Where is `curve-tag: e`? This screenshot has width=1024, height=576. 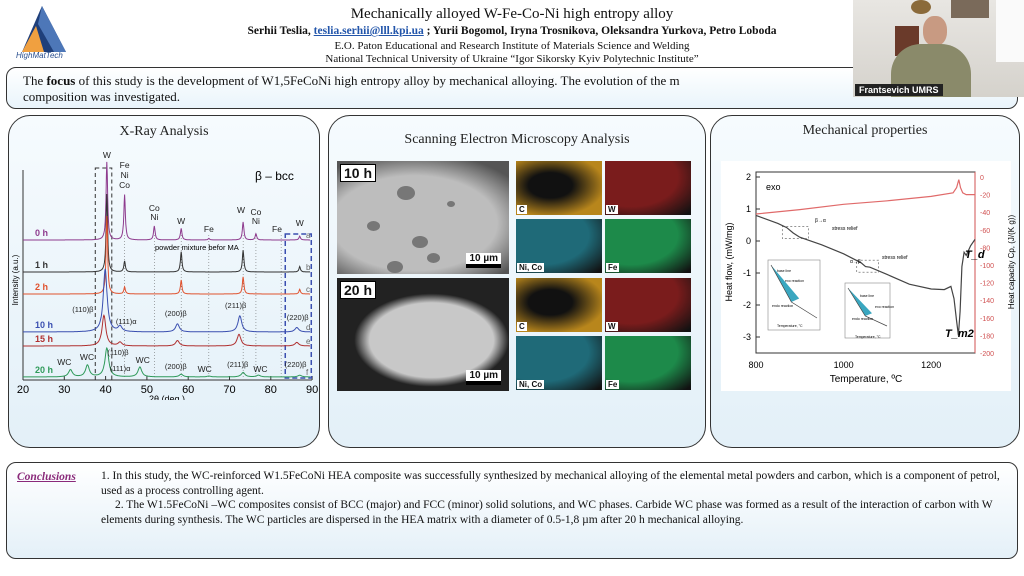 curve-tag: e is located at coordinates (308, 341).